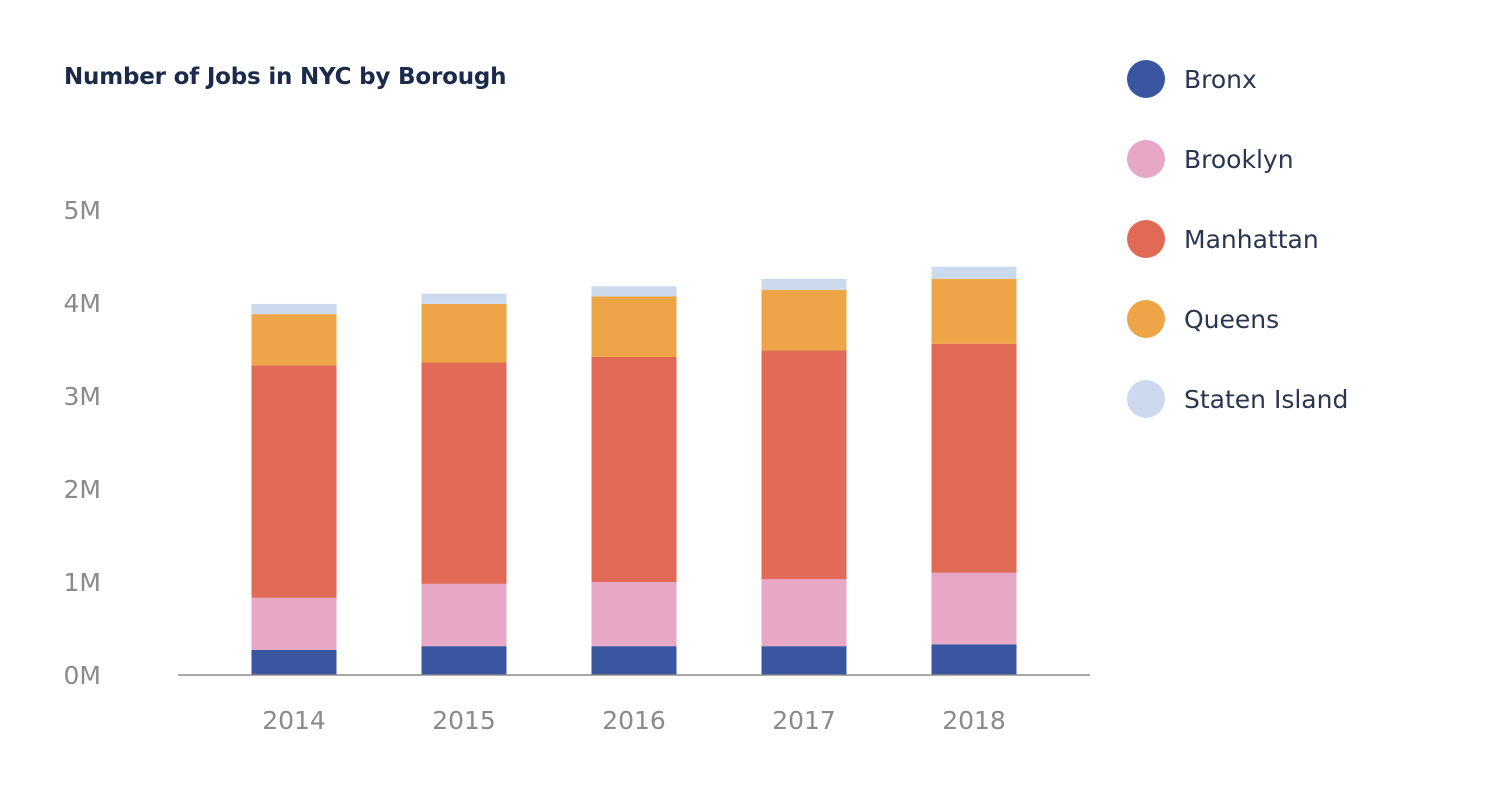 This screenshot has height=792, width=1502. What do you see at coordinates (82, 443) in the screenshot?
I see `y-axis-ticks: 0M 1M 2M 3M 4M 5M` at bounding box center [82, 443].